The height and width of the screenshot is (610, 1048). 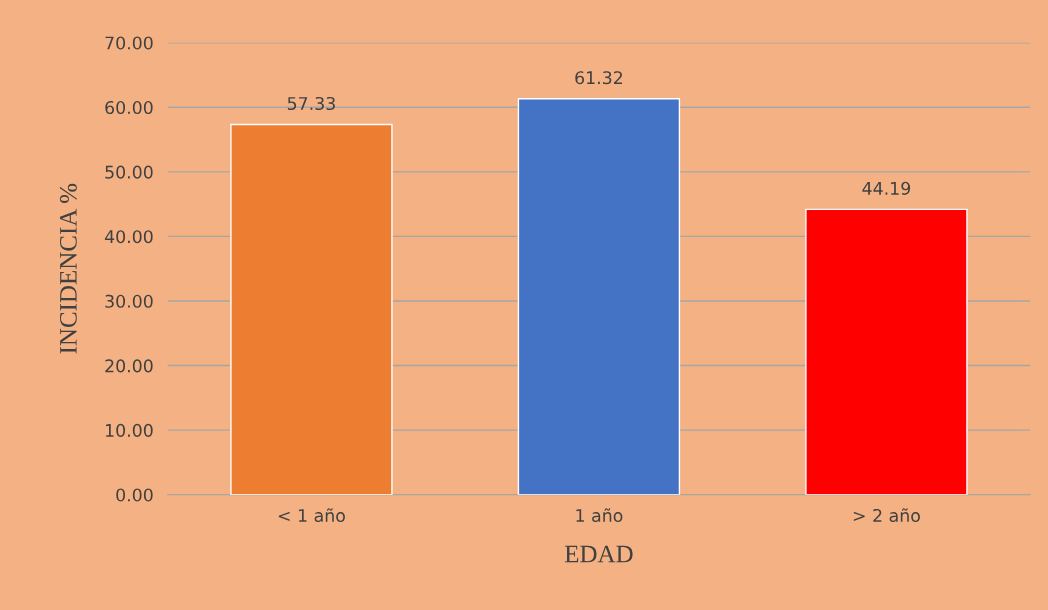 I want to click on y-tick-label: 10.00, so click(x=129, y=430).